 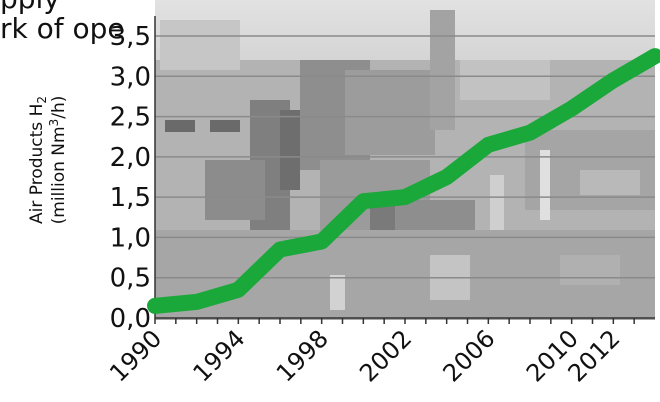 I want to click on y-tick-label: 3,0, so click(x=130, y=77).